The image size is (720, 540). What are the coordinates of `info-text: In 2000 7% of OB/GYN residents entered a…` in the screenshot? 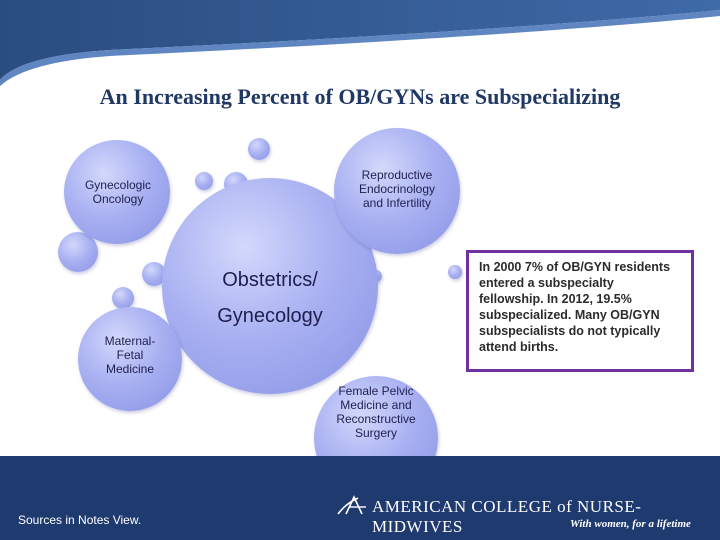 It's located at (575, 307).